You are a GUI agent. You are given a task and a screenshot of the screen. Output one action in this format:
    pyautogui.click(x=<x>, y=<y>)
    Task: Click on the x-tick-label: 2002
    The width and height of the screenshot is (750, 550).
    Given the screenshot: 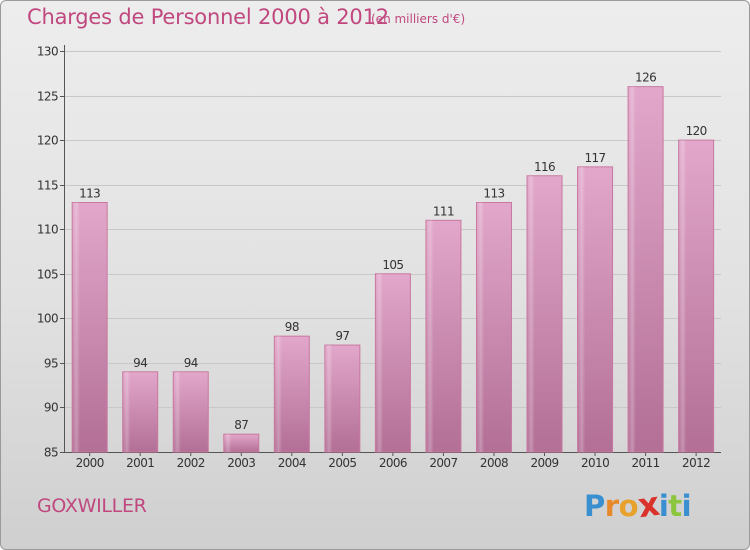 What is the action you would take?
    pyautogui.click(x=191, y=463)
    